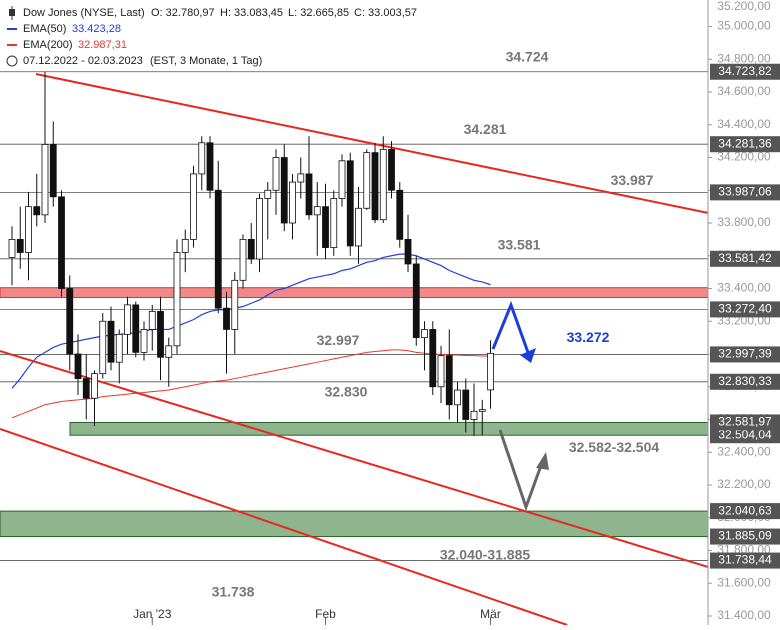 This screenshot has height=630, width=780. Describe the element at coordinates (325, 614) in the screenshot. I see `x-tick-label: Feb` at that location.